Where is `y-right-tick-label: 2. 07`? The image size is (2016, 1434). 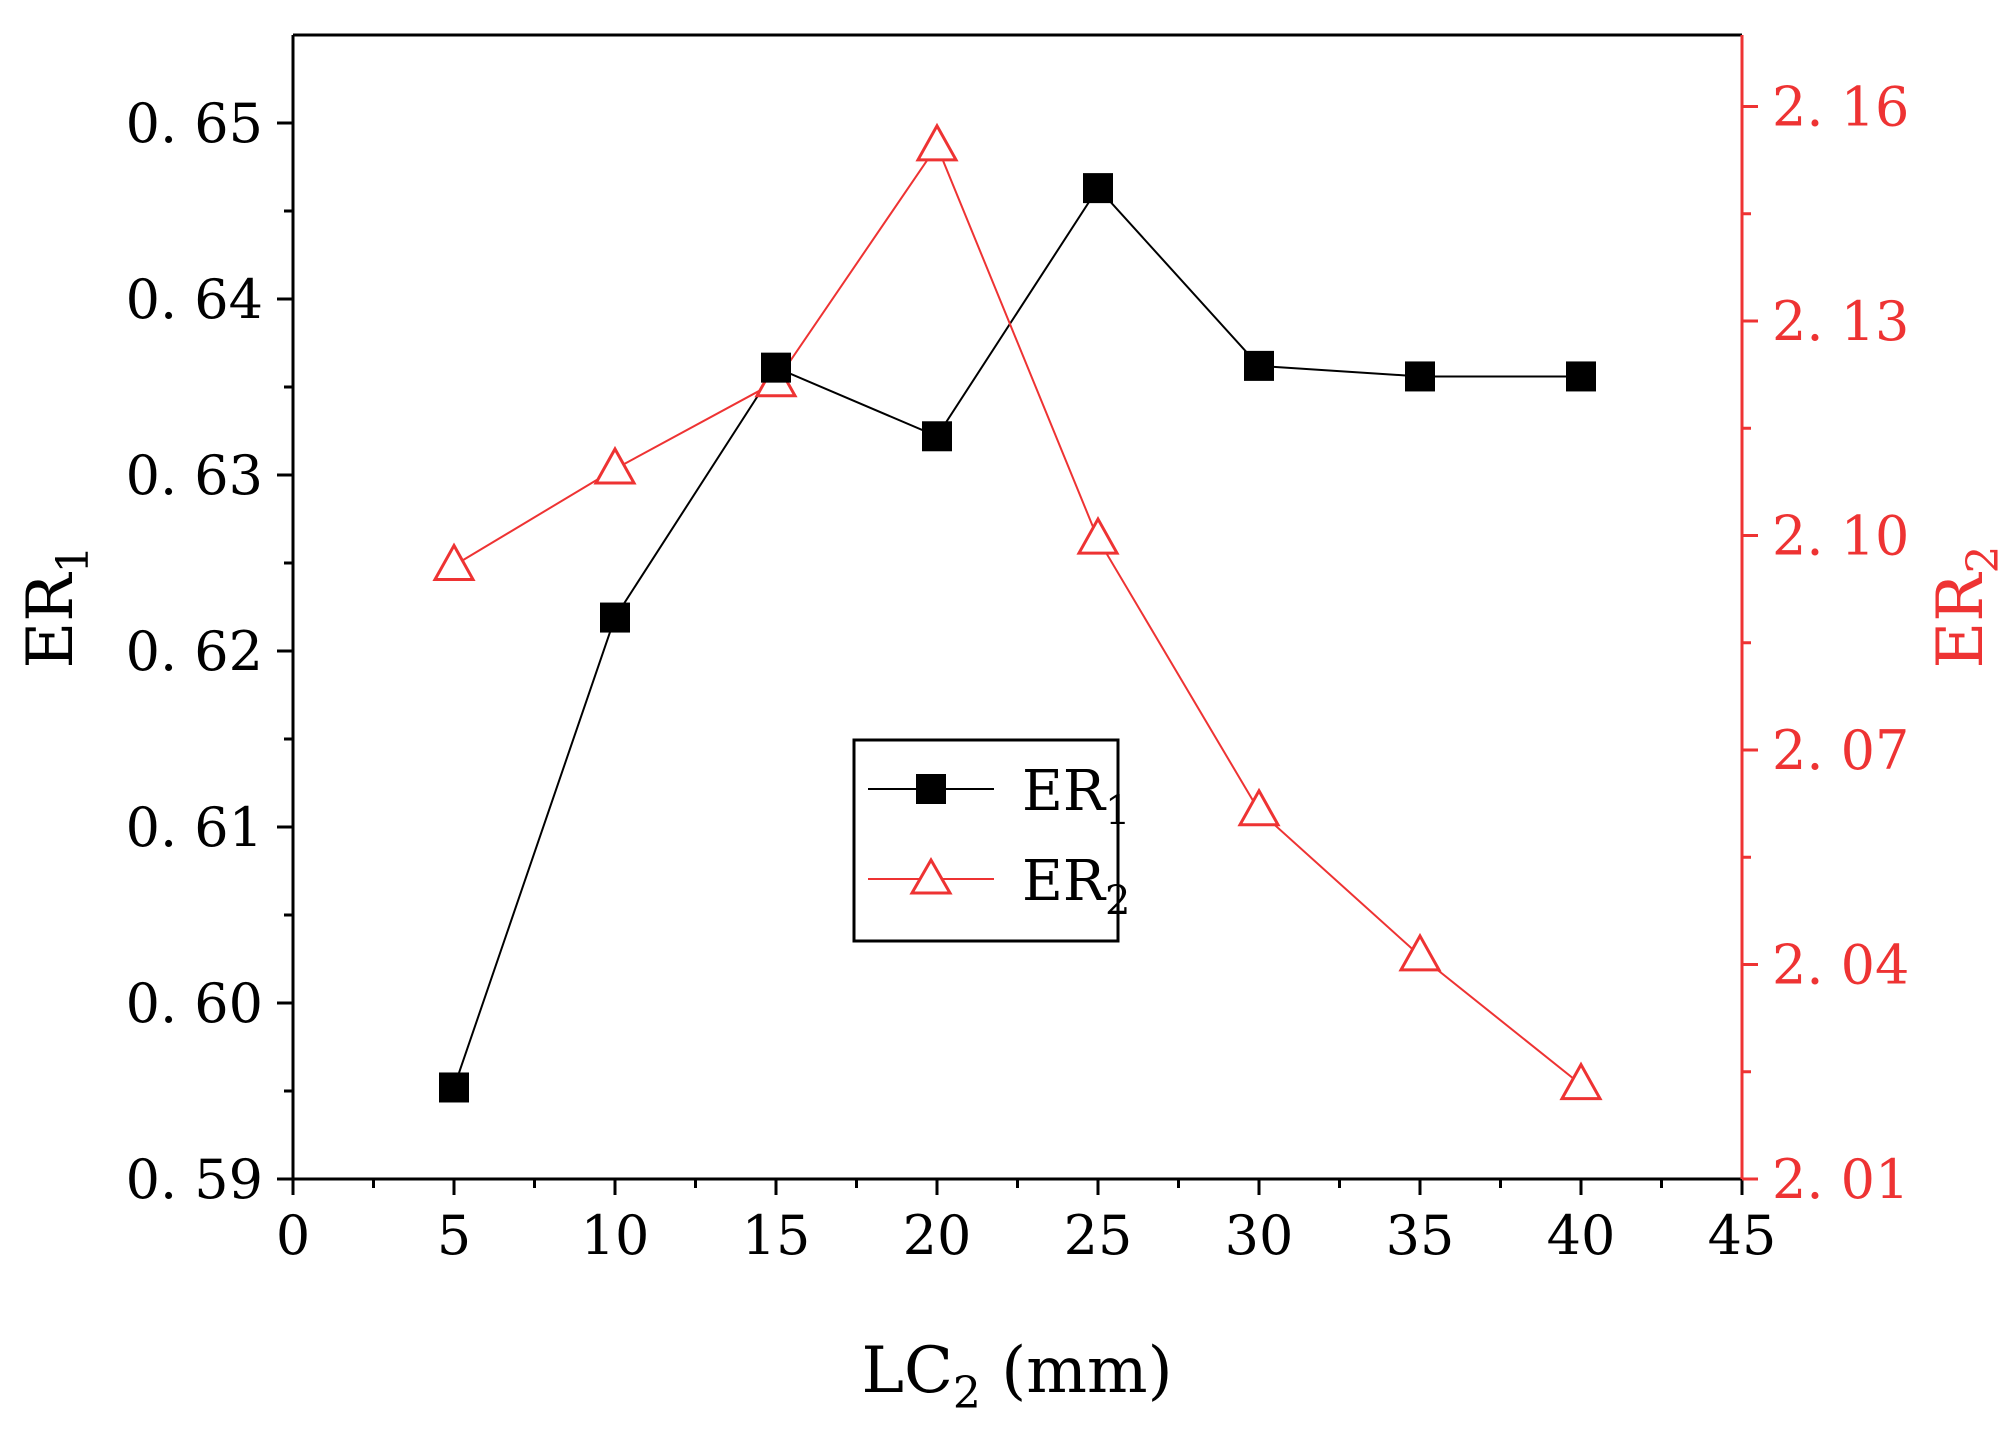
y-right-tick-label: 2. 07 is located at coordinates (1840, 750).